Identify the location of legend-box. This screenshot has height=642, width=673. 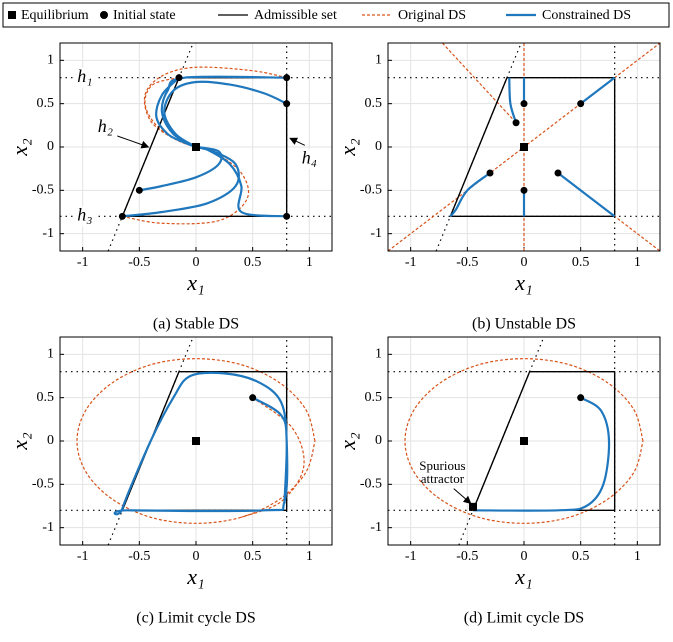
(336, 15).